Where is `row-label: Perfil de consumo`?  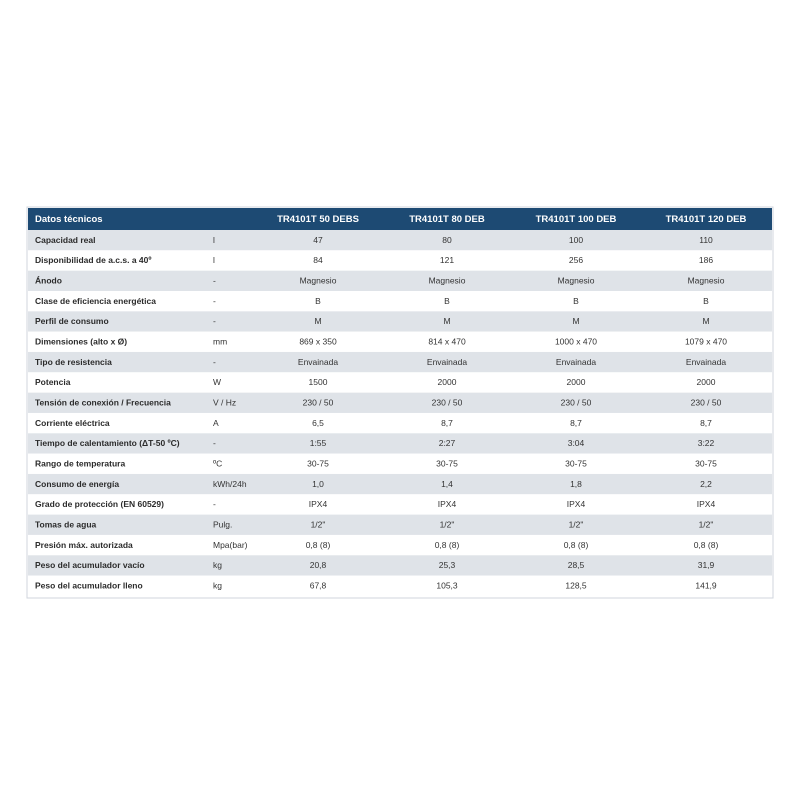 row-label: Perfil de consumo is located at coordinates (72, 321).